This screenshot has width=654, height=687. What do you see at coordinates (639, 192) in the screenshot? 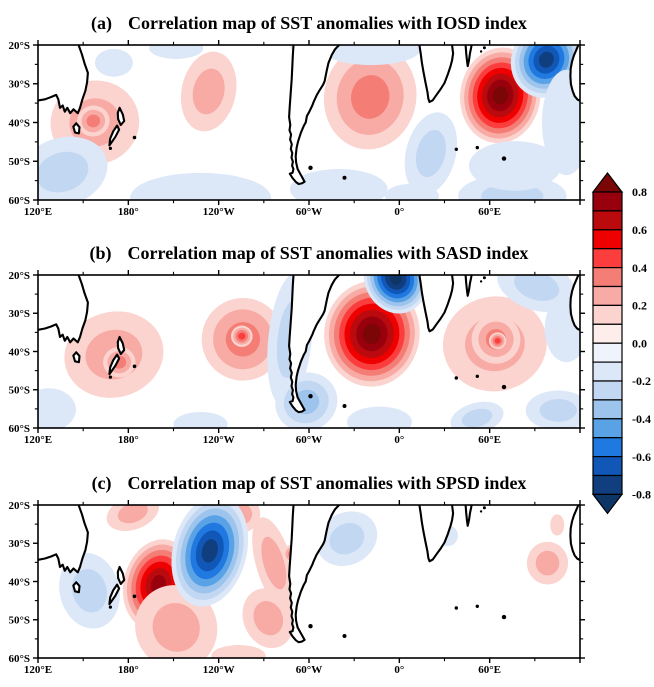
I see `colorbar-tick-label: 0.8` at bounding box center [639, 192].